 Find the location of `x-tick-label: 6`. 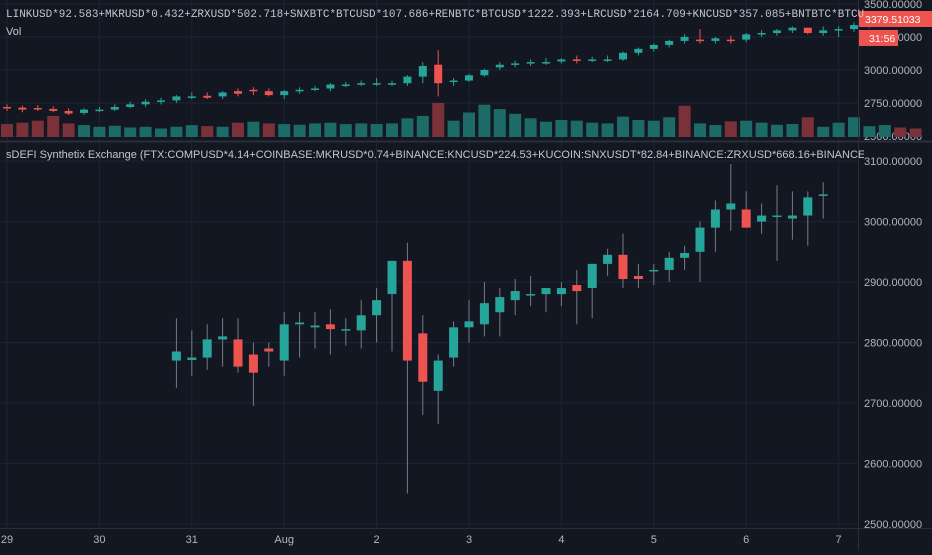

x-tick-label: 6 is located at coordinates (746, 540).